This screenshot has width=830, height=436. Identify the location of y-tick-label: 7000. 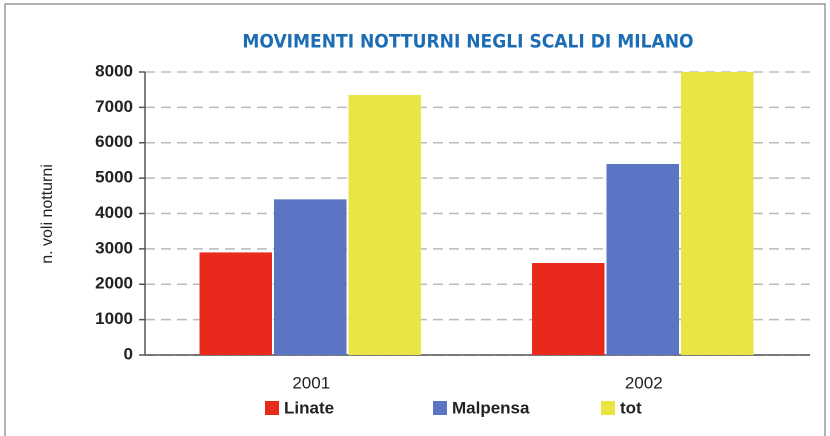
(114, 106).